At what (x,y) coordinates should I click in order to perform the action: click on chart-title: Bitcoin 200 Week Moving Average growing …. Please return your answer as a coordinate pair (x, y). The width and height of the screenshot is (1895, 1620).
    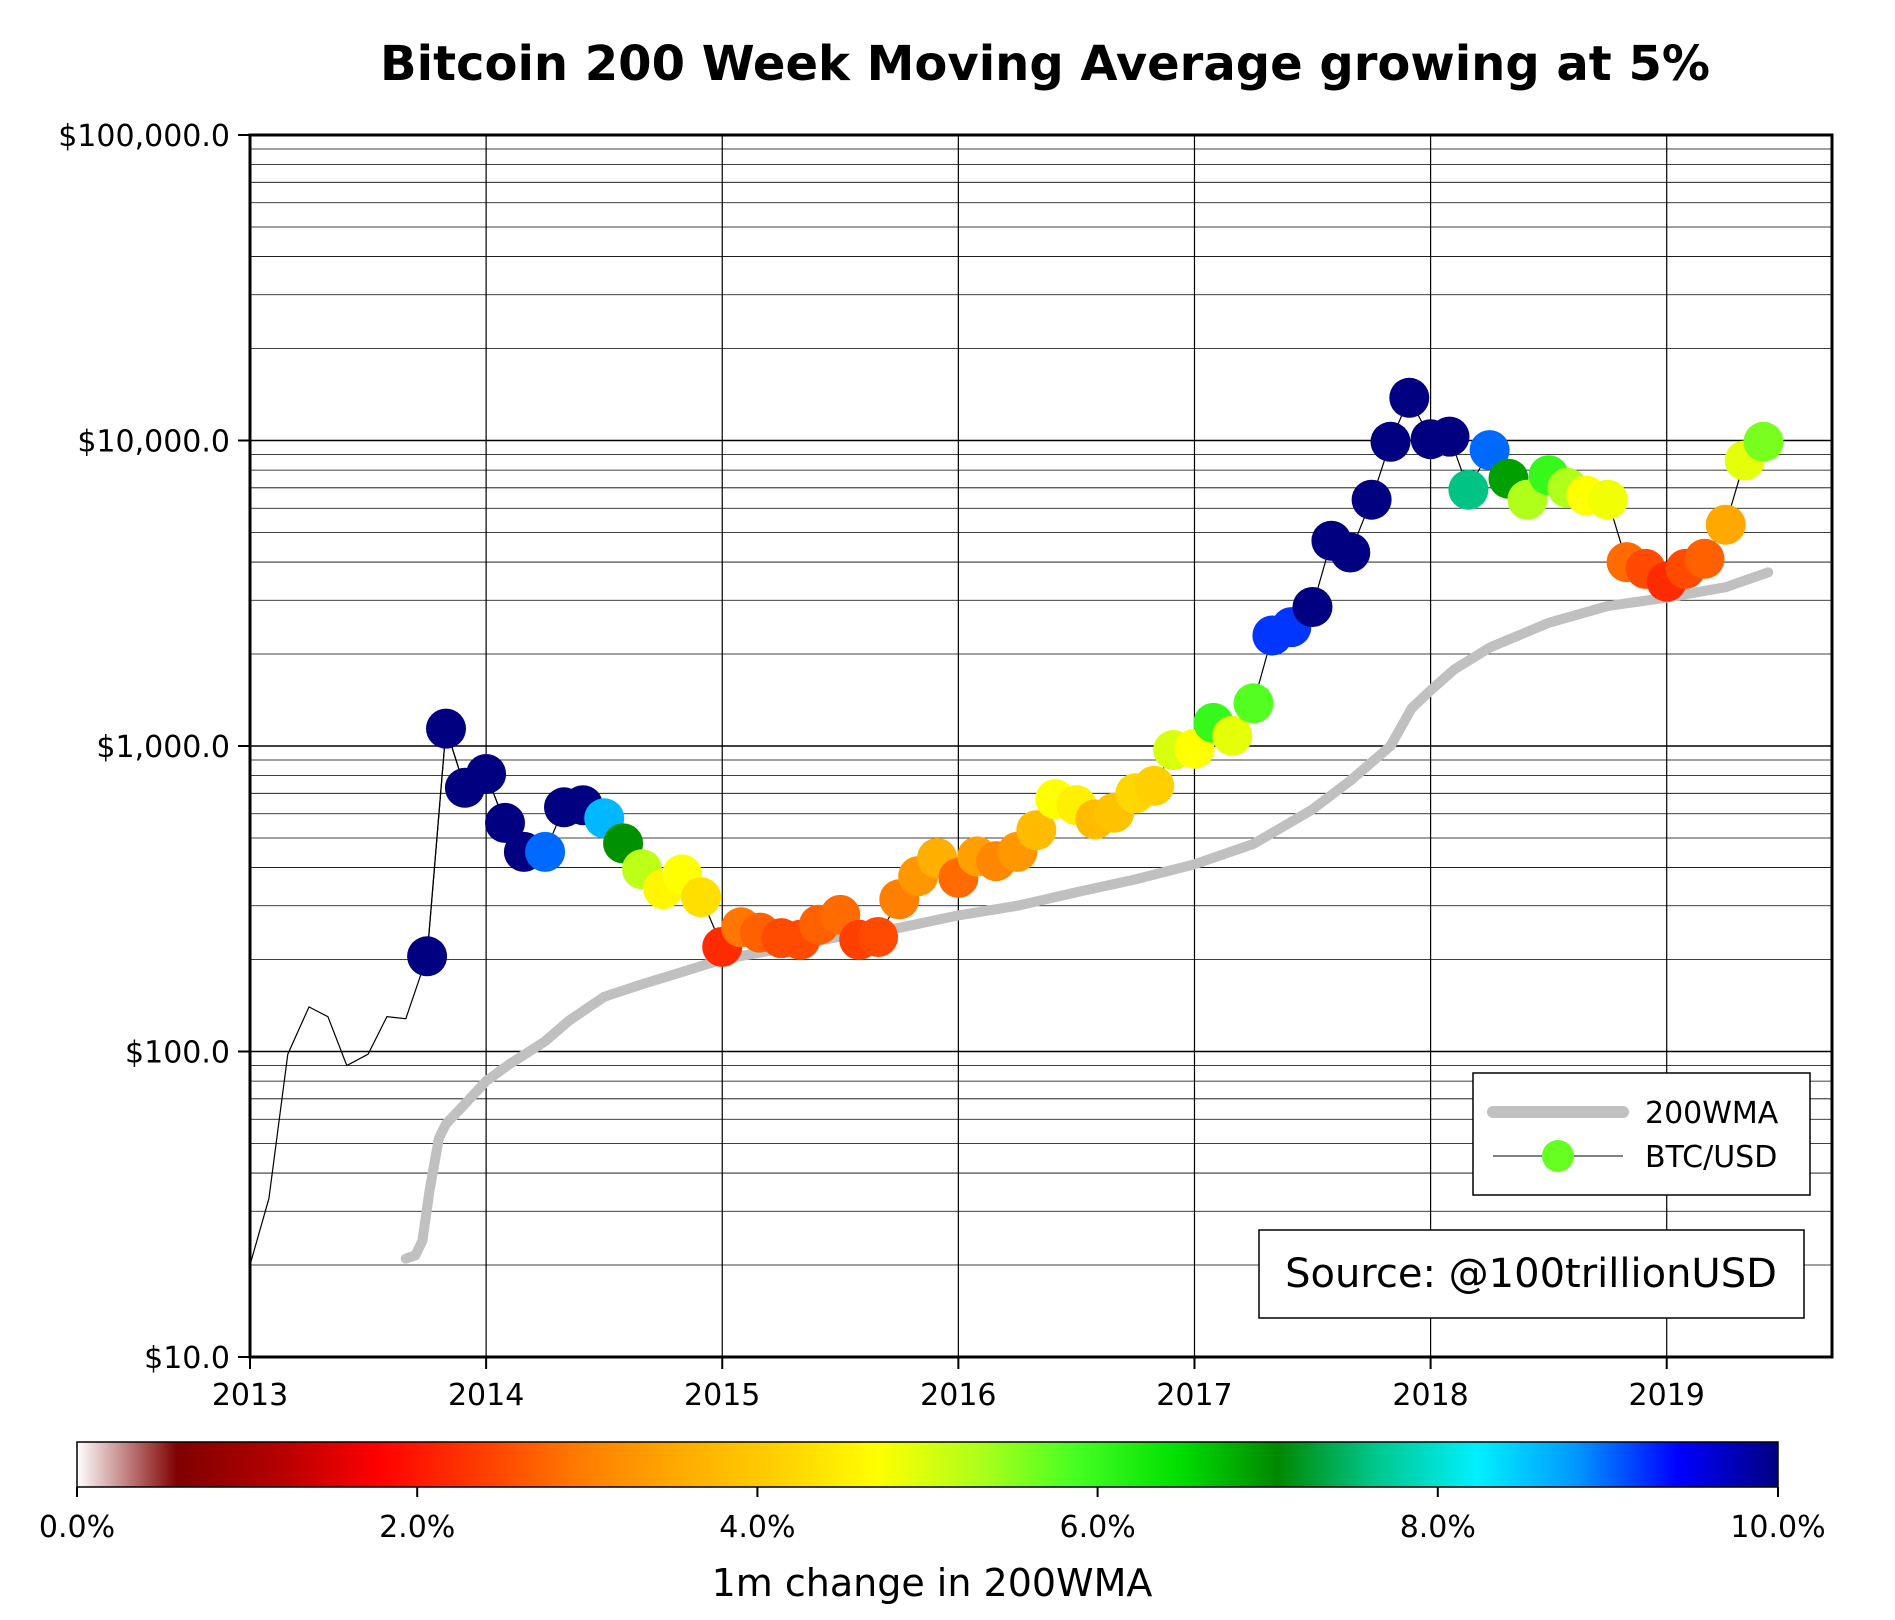
    Looking at the image, I should click on (1045, 64).